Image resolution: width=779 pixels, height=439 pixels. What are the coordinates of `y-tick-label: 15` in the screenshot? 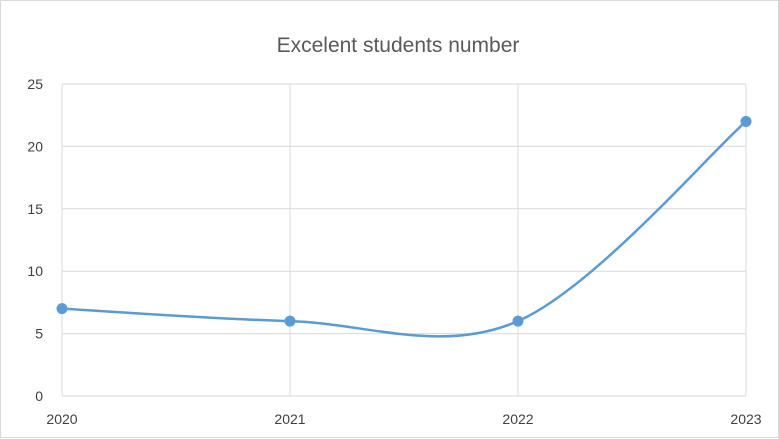 It's located at (35, 209).